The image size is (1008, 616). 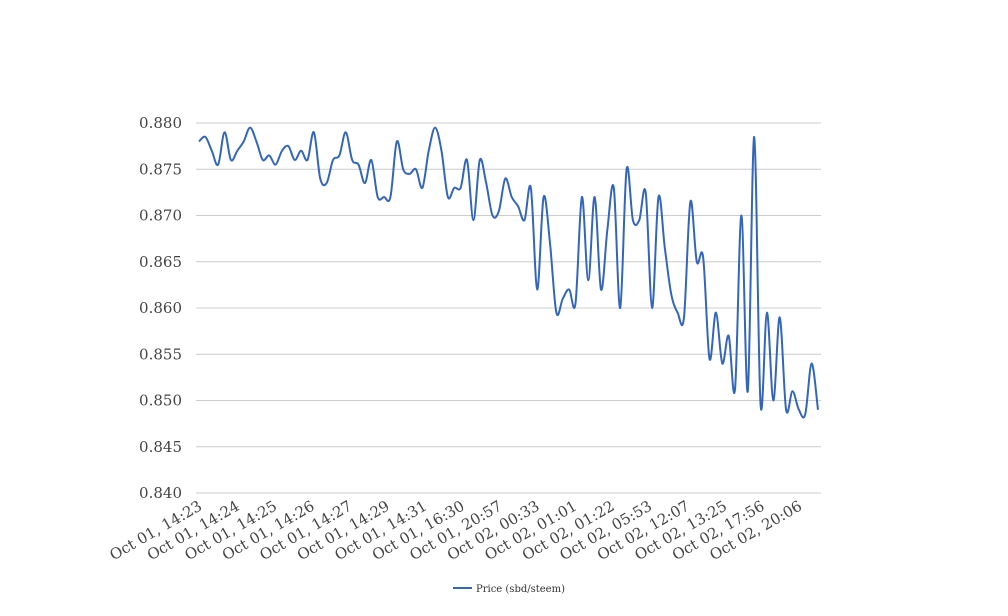 What do you see at coordinates (160, 123) in the screenshot?
I see `y-tick-label: 0.880` at bounding box center [160, 123].